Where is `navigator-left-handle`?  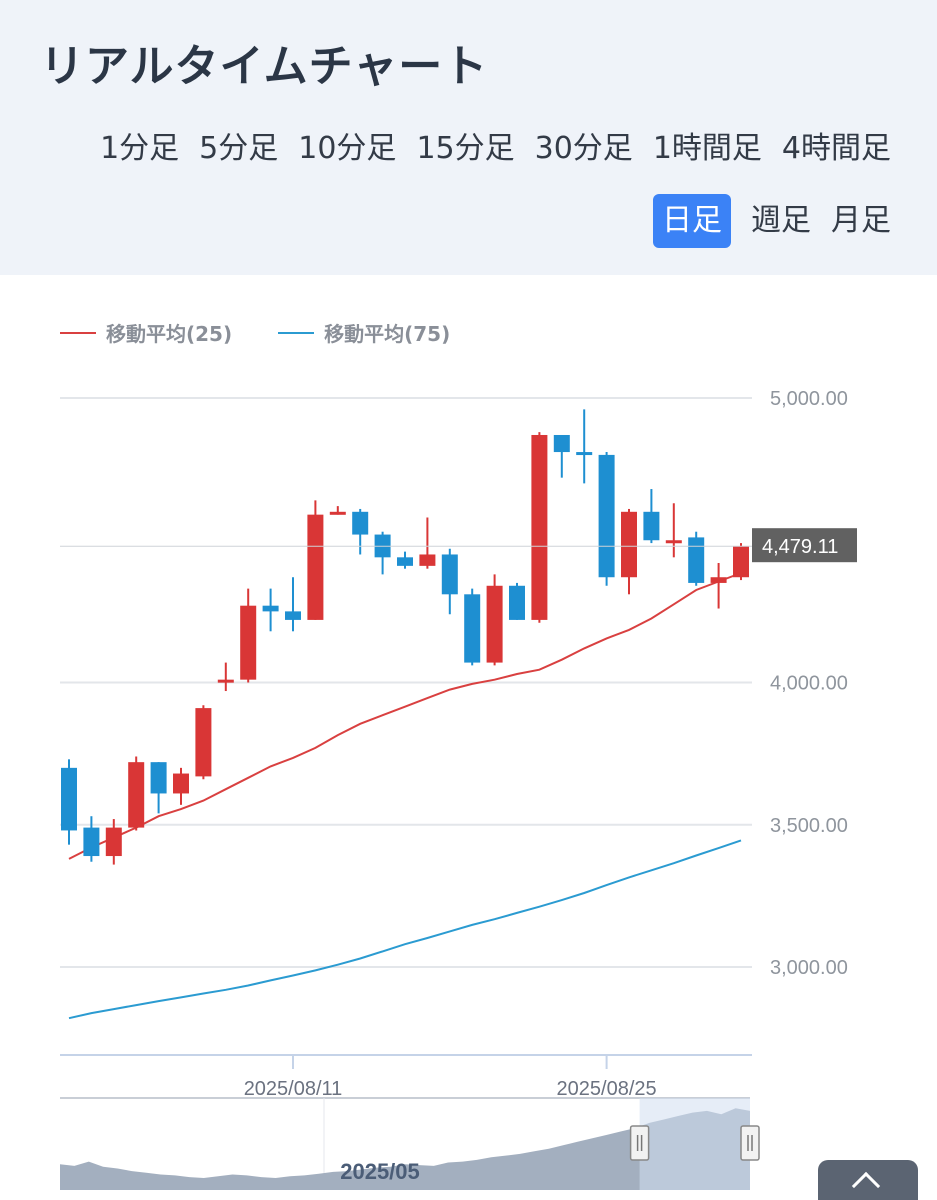
navigator-left-handle is located at coordinates (639, 1143).